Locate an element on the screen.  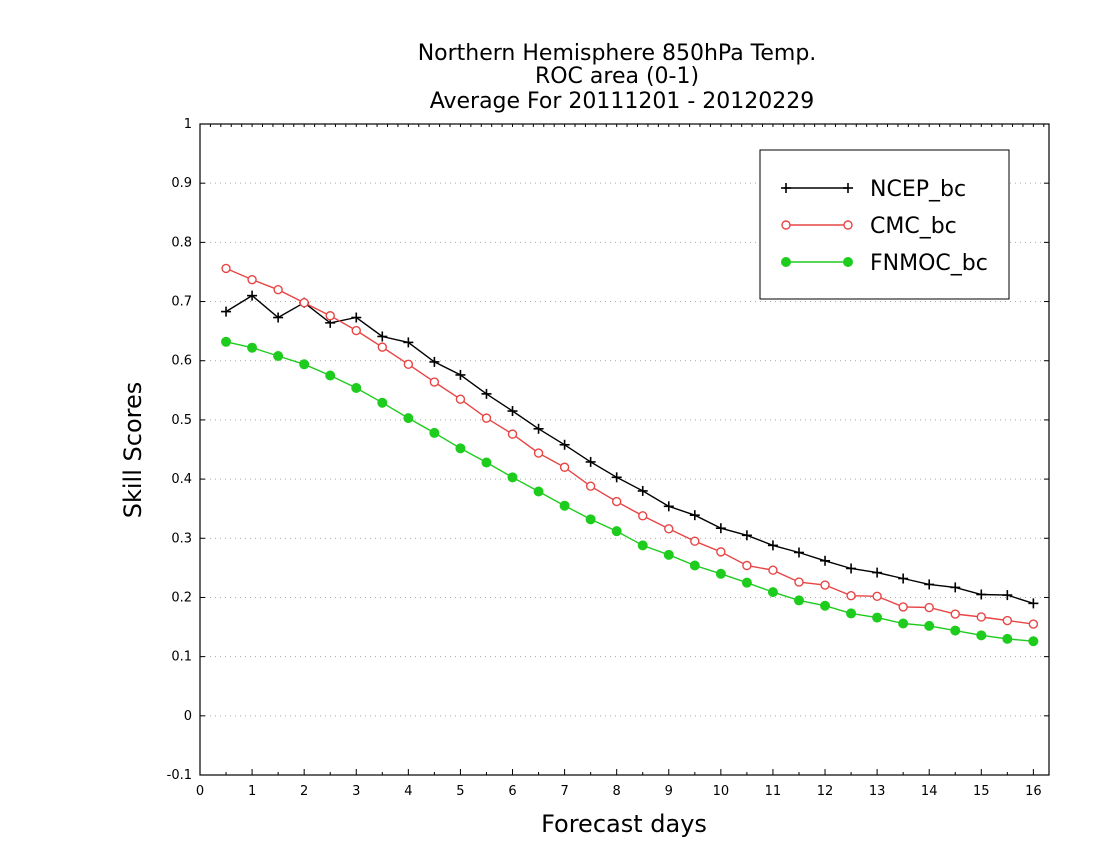
legend-items: NCEP_bc CMC_bc FNMOC_bc is located at coordinates (884, 226).